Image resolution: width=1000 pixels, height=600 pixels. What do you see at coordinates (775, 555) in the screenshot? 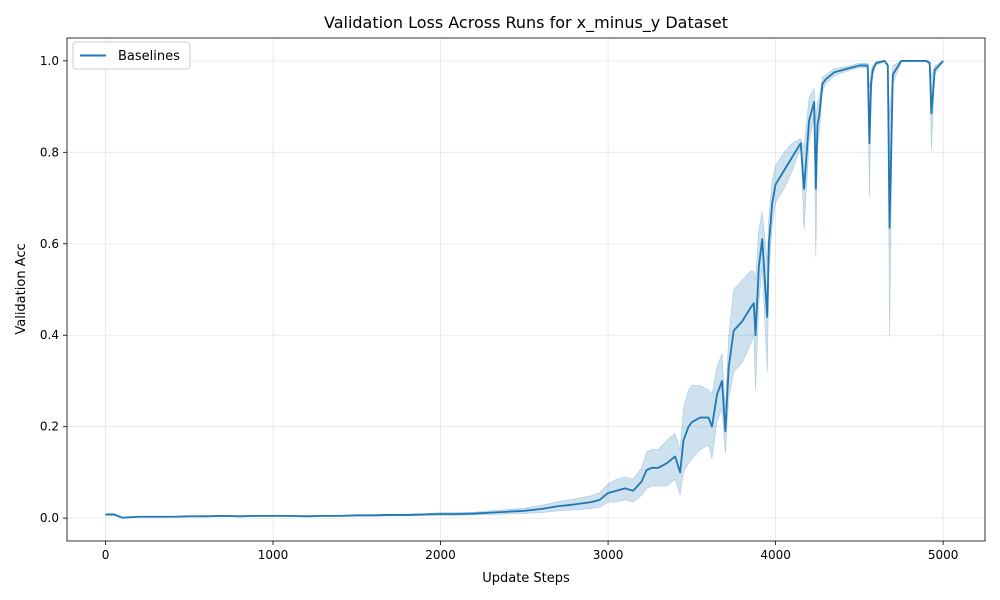
I see `x-tick-label: 4000` at bounding box center [775, 555].